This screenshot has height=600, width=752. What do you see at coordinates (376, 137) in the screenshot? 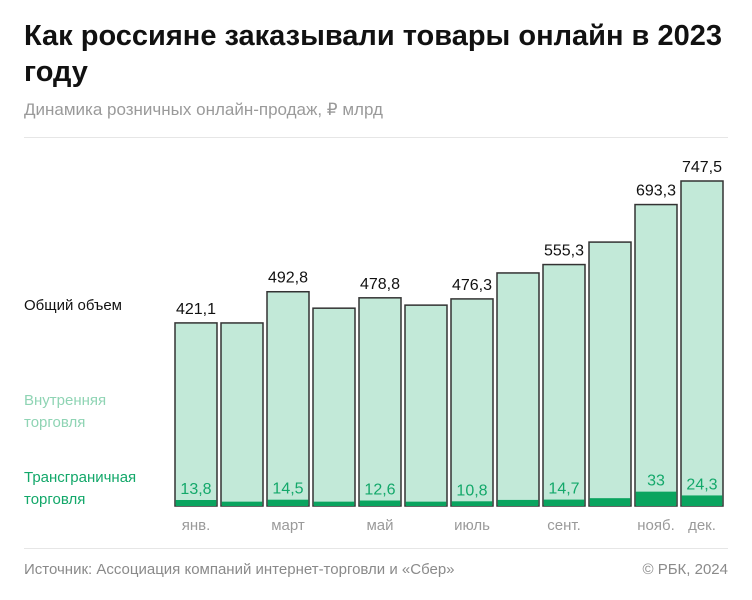
I see `top-divider` at bounding box center [376, 137].